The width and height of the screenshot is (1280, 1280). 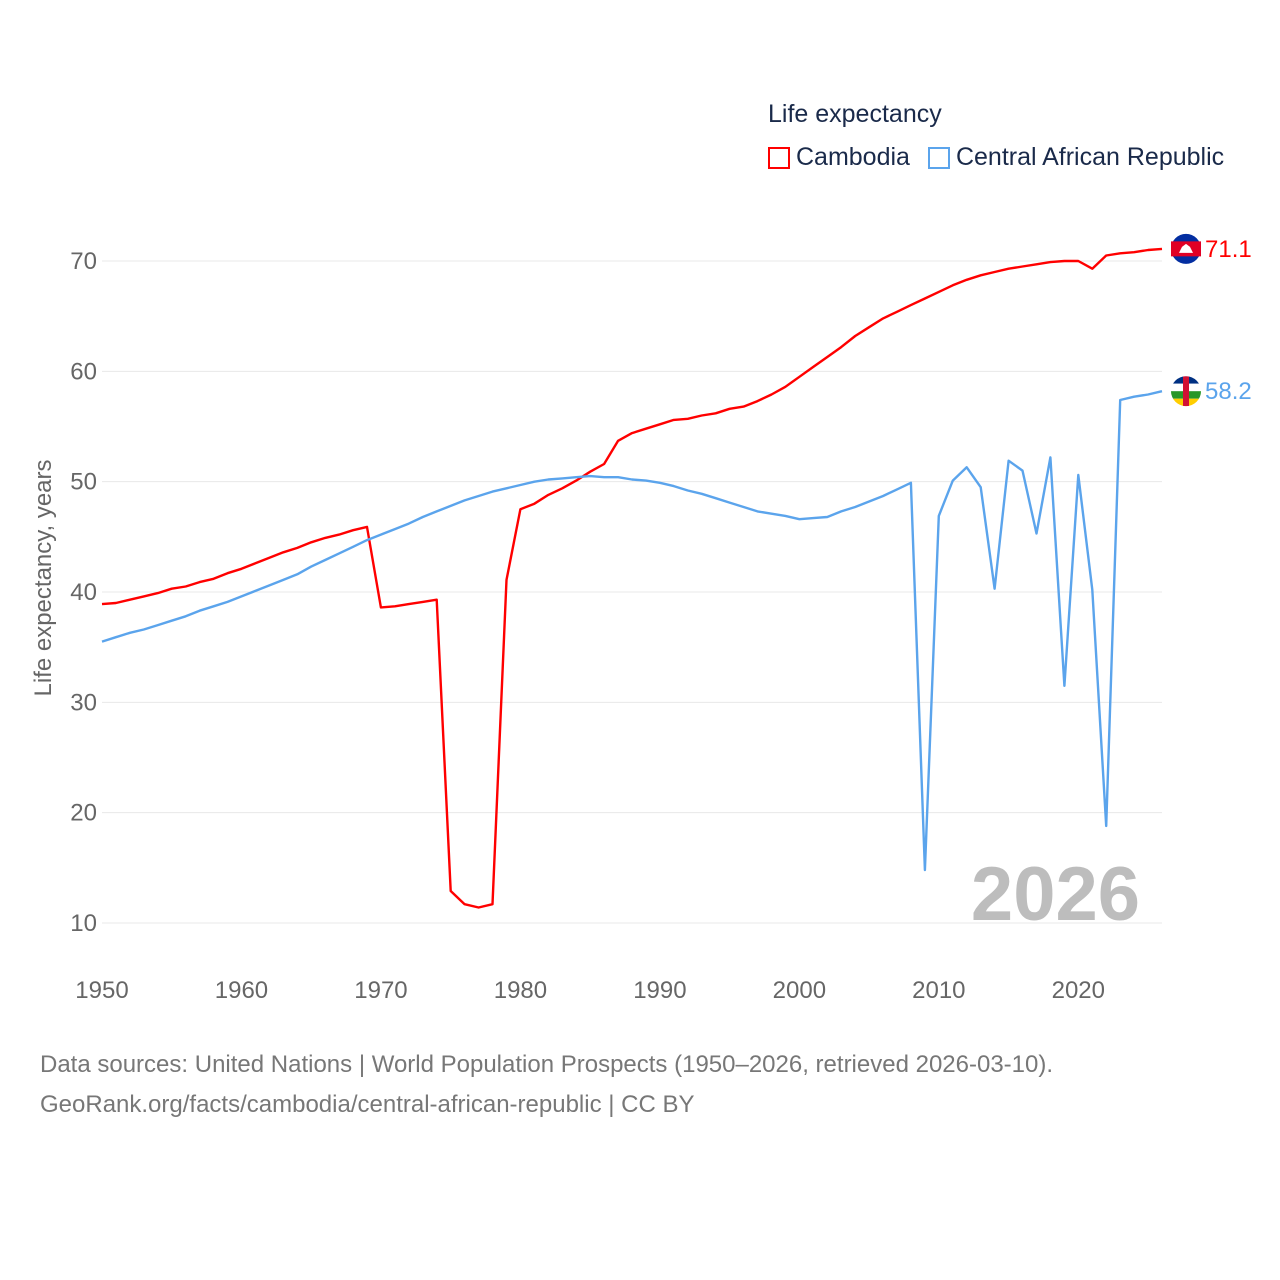 What do you see at coordinates (83, 923) in the screenshot?
I see `y-tick-label: 10` at bounding box center [83, 923].